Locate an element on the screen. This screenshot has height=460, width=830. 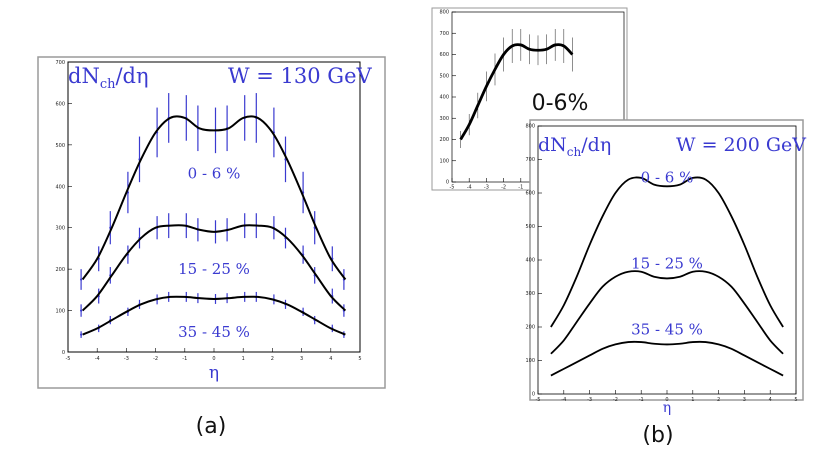
inset-ytick-label: 500 is located at coordinates (444, 76).